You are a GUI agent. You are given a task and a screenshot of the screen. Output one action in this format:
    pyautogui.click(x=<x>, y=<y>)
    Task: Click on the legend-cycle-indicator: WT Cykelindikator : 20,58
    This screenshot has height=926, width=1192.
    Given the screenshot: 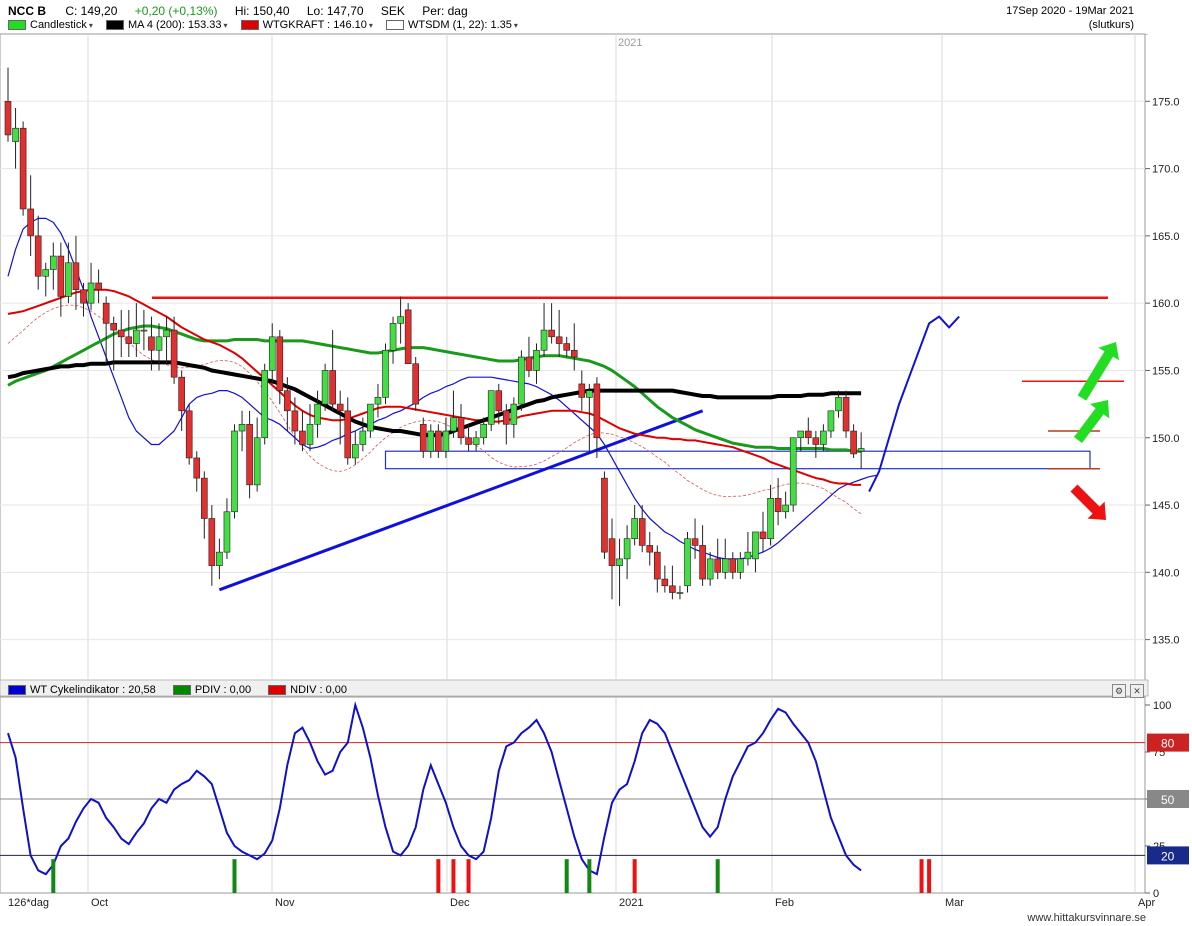 What is the action you would take?
    pyautogui.click(x=82, y=690)
    